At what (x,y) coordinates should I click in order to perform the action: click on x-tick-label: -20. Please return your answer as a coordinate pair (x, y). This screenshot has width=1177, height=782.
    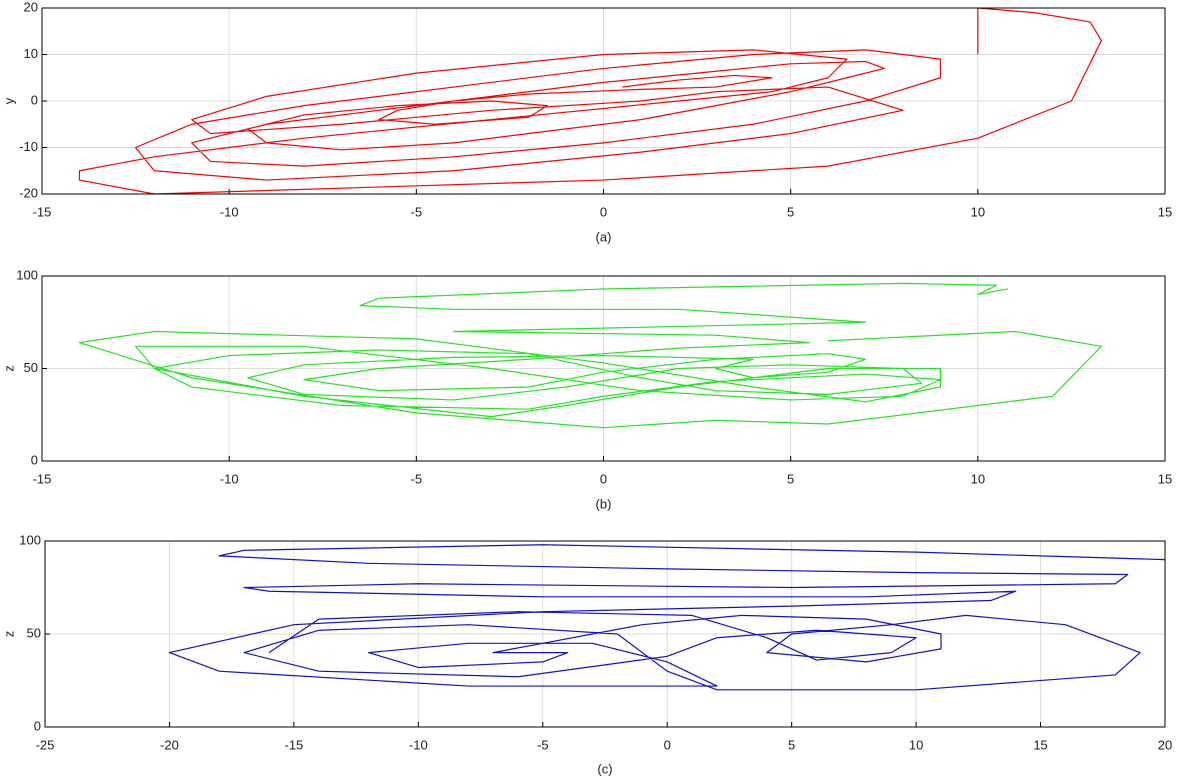
    Looking at the image, I should click on (169, 744).